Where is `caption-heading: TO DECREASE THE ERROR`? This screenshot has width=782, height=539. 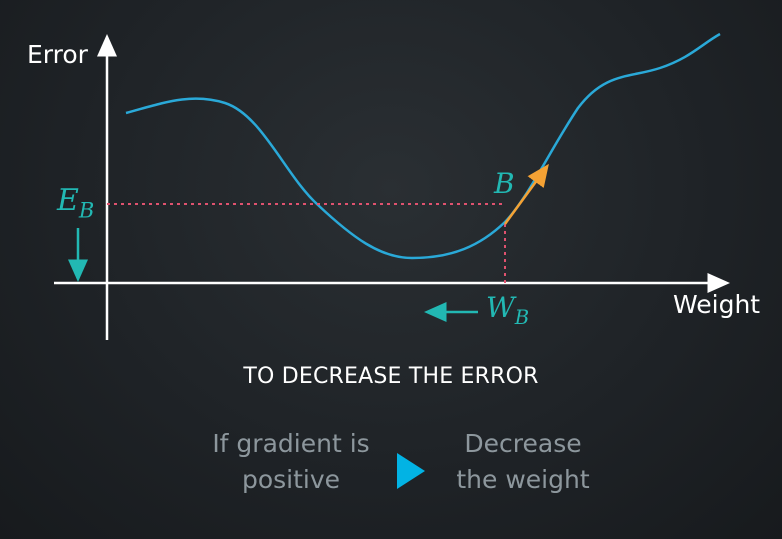
caption-heading: TO DECREASE THE ERROR is located at coordinates (391, 376).